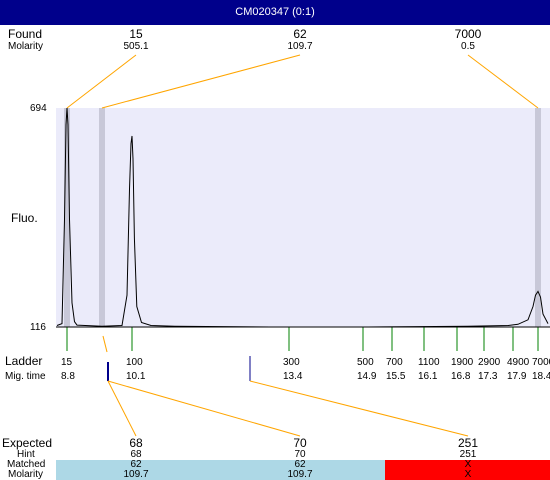 The image size is (550, 480). I want to click on expected-size: 70, so click(300, 443).